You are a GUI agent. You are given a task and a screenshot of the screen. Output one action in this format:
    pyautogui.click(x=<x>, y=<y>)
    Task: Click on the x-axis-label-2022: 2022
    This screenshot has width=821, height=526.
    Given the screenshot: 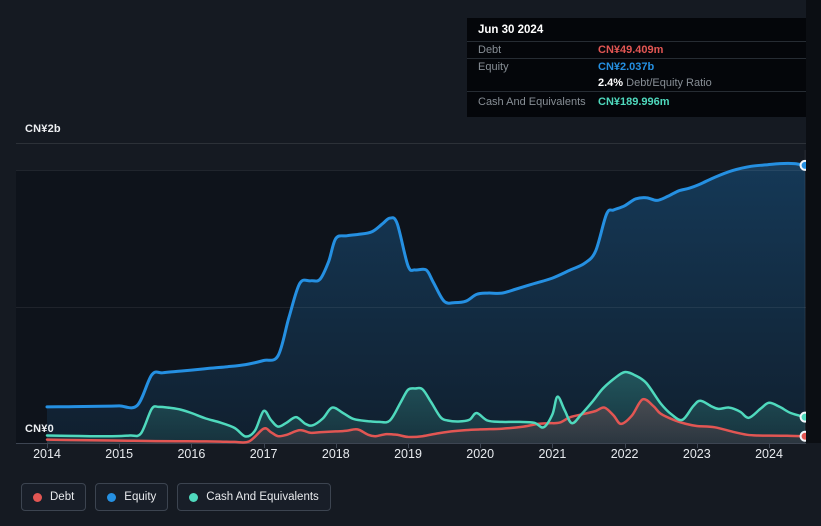 What is the action you would take?
    pyautogui.click(x=624, y=454)
    